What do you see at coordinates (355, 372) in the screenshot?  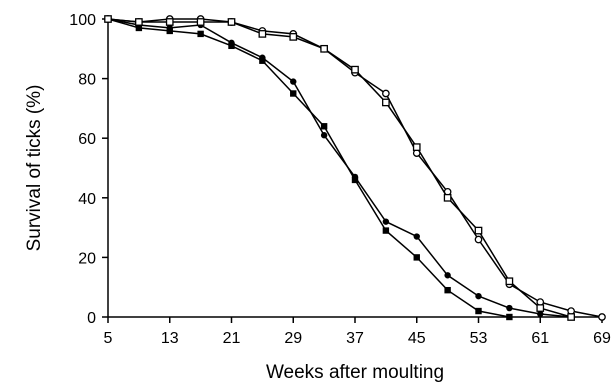 I see `x-axis-title: Weeks after moulting` at bounding box center [355, 372].